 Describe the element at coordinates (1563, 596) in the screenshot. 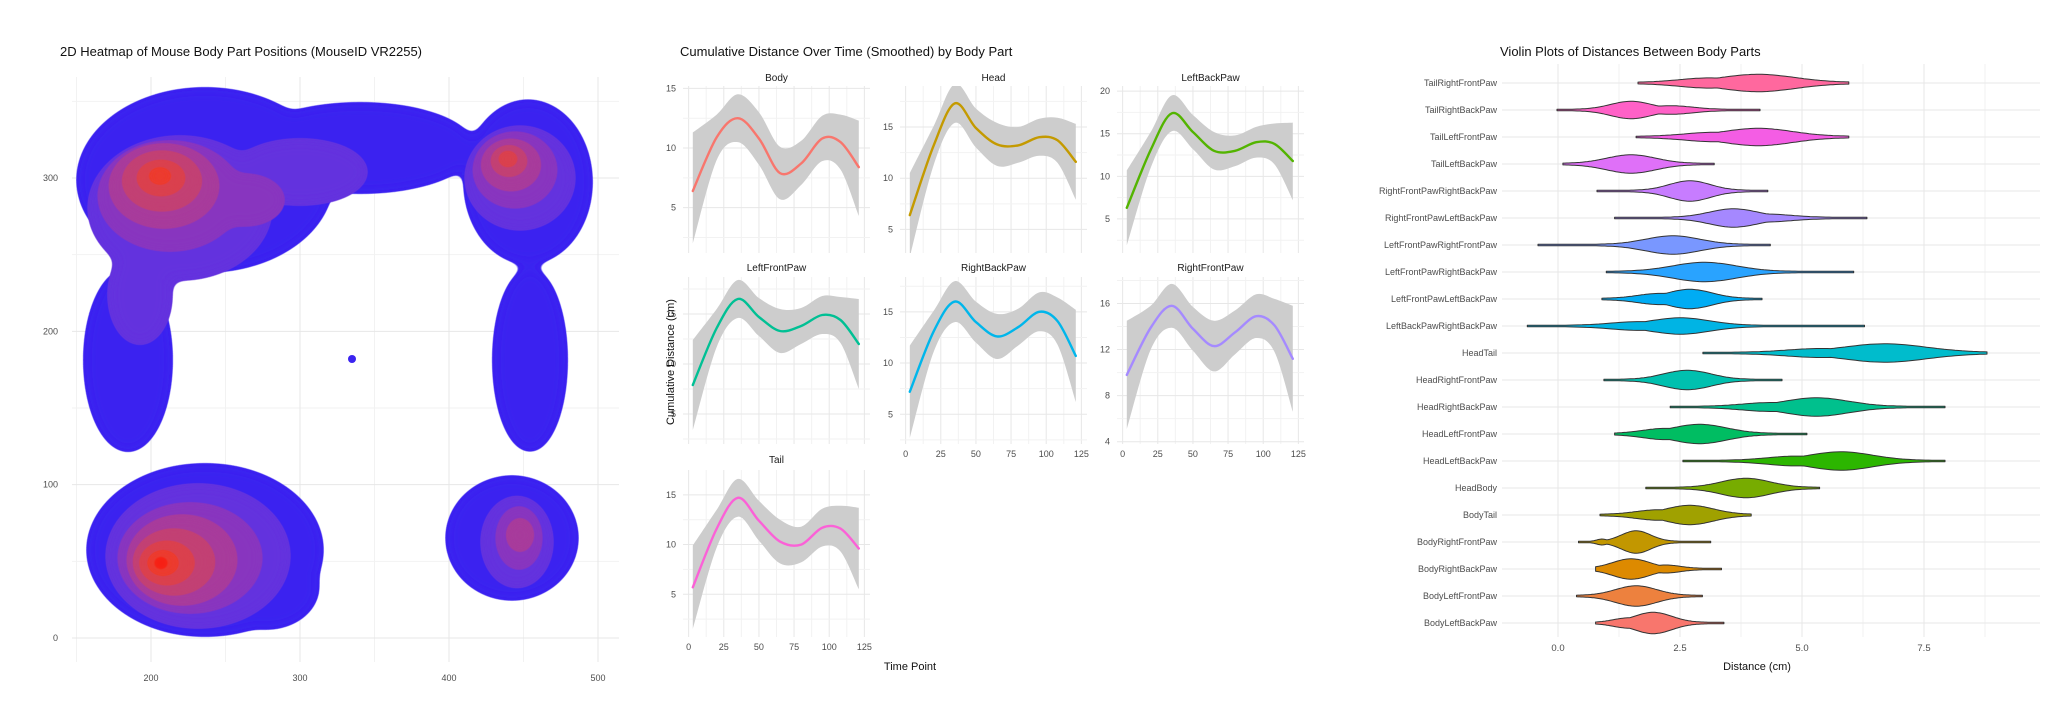

I see `violin-row-BodyLeftFrontPaw: BodyLeftFrontPaw` at that location.